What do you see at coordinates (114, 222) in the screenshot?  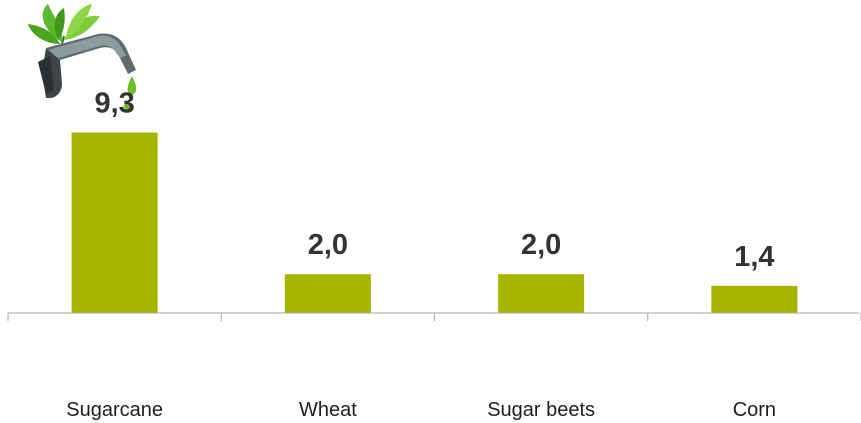 I see `bar-sugarcane` at bounding box center [114, 222].